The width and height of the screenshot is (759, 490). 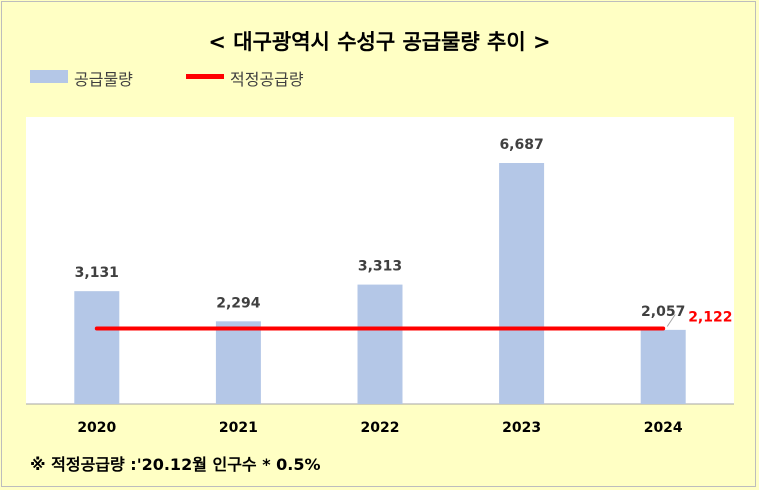 What do you see at coordinates (521, 428) in the screenshot?
I see `x-tick-2023: 2023` at bounding box center [521, 428].